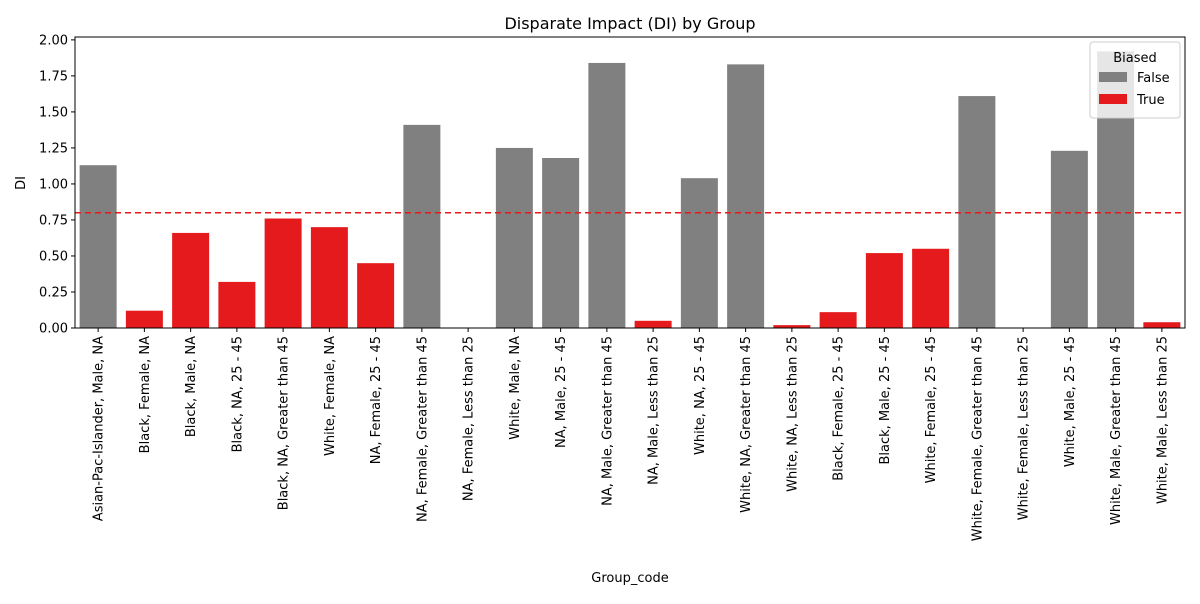 This screenshot has height=604, width=1200. Describe the element at coordinates (629, 578) in the screenshot. I see `x-axis-label: Group_code` at that location.